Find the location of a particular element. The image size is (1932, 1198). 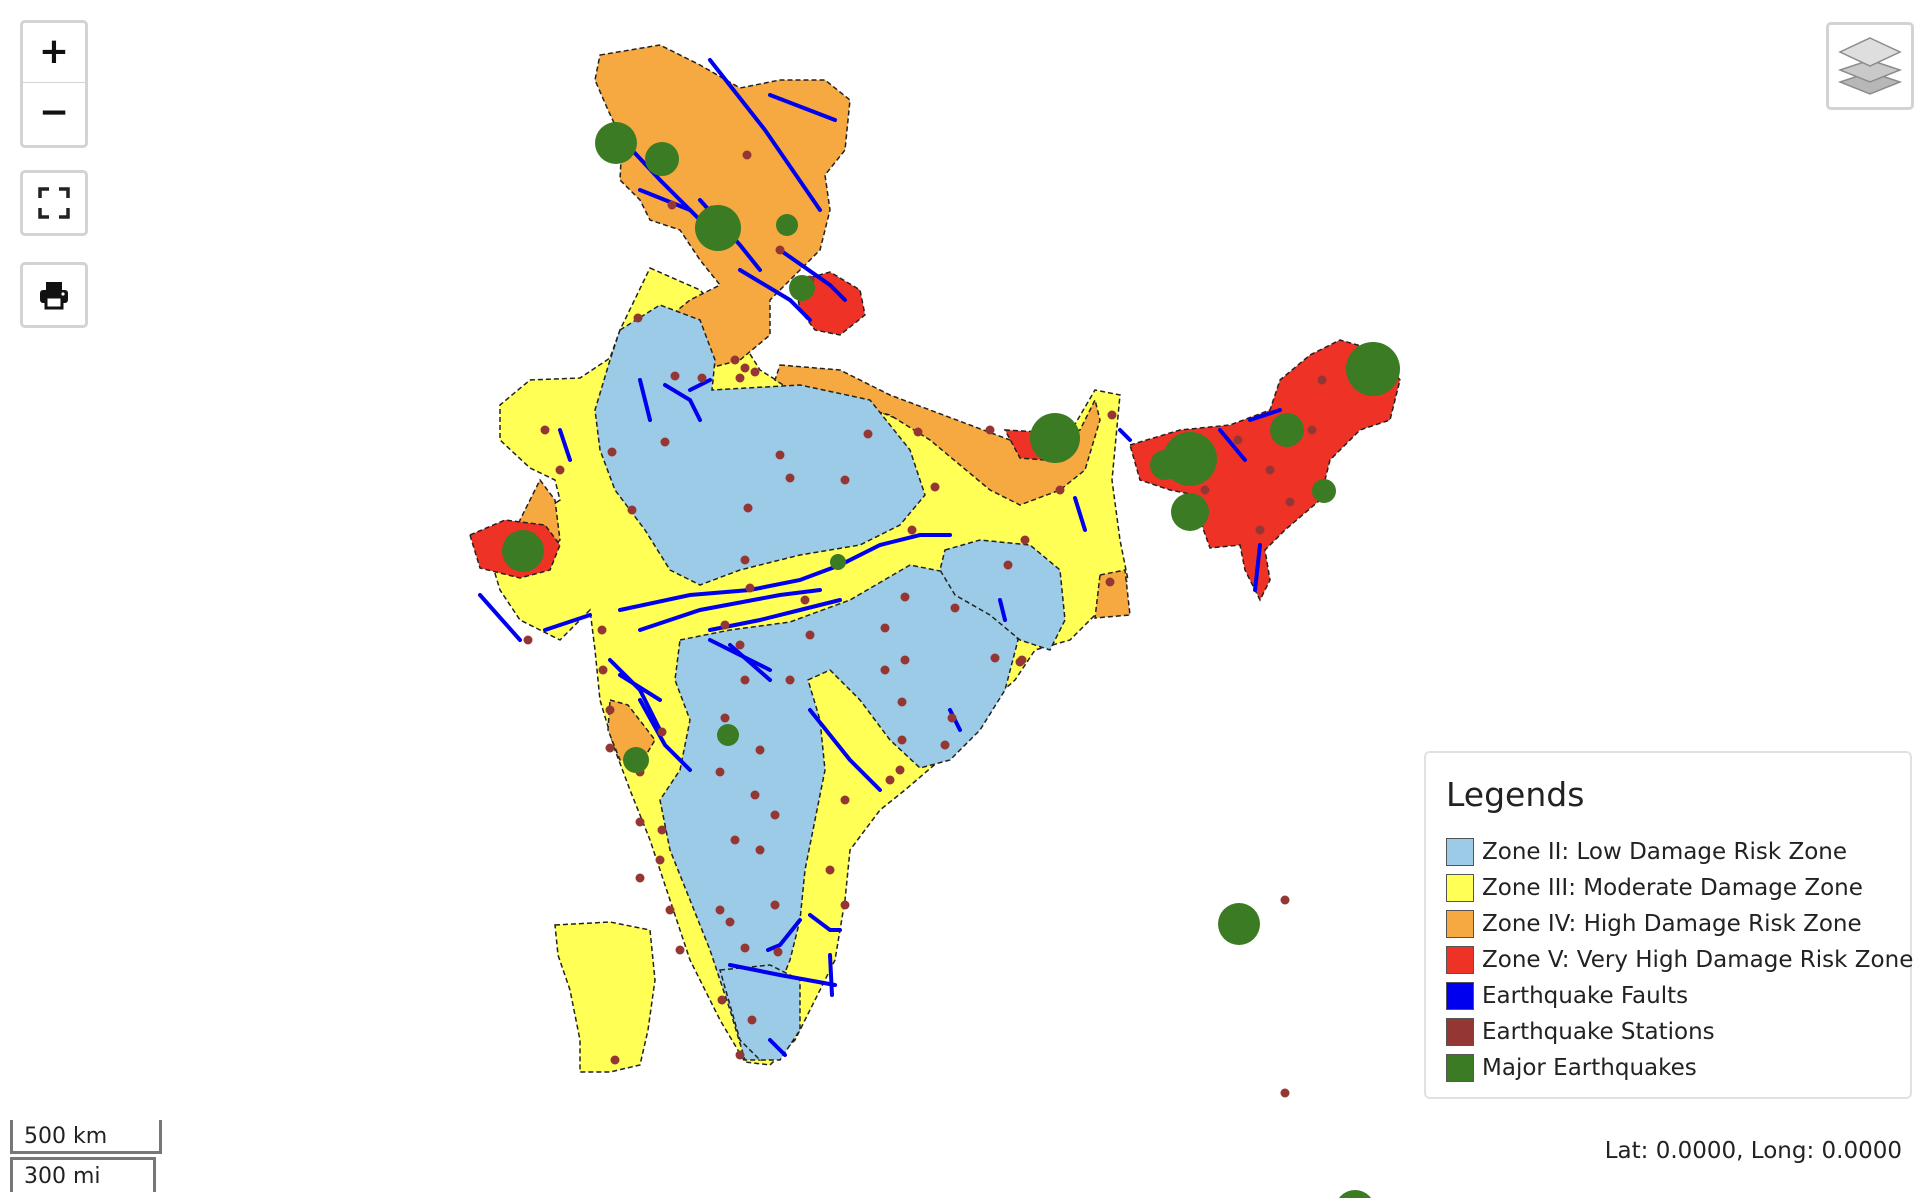

legend-item-major-earthquakes: Major Earthquakes is located at coordinates (1668, 1068).